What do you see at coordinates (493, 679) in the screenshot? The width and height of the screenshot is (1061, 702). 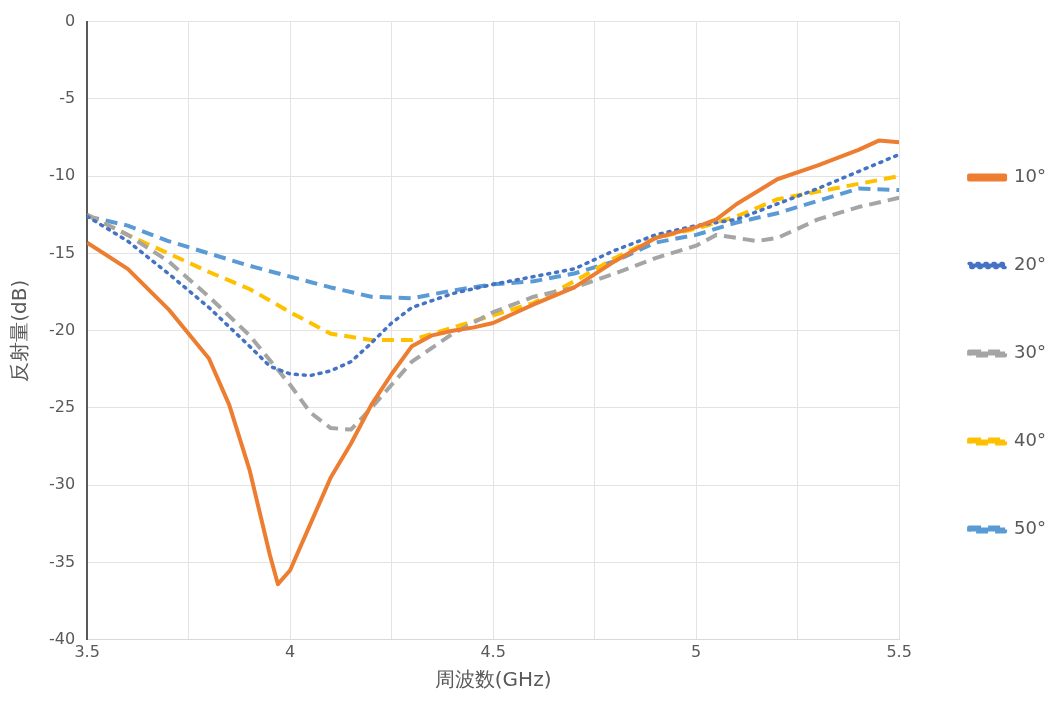 I see `x-axis-title: 周波数(GHz)` at bounding box center [493, 679].